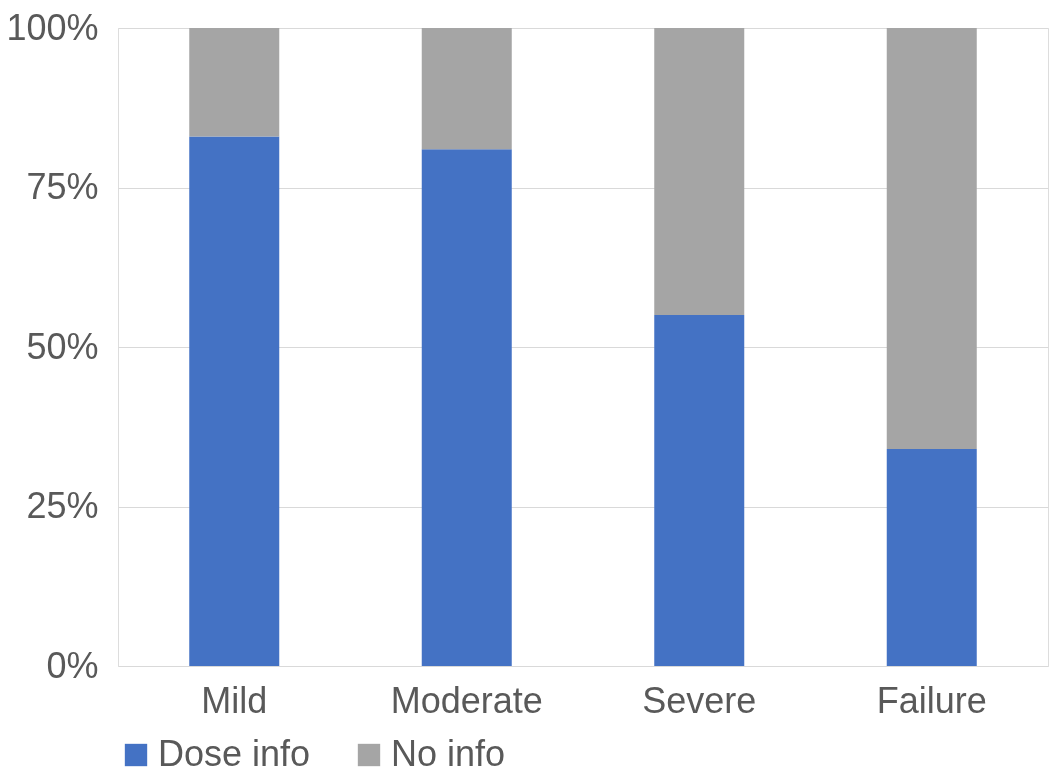  I want to click on y-tick-label: 50%, so click(62, 346).